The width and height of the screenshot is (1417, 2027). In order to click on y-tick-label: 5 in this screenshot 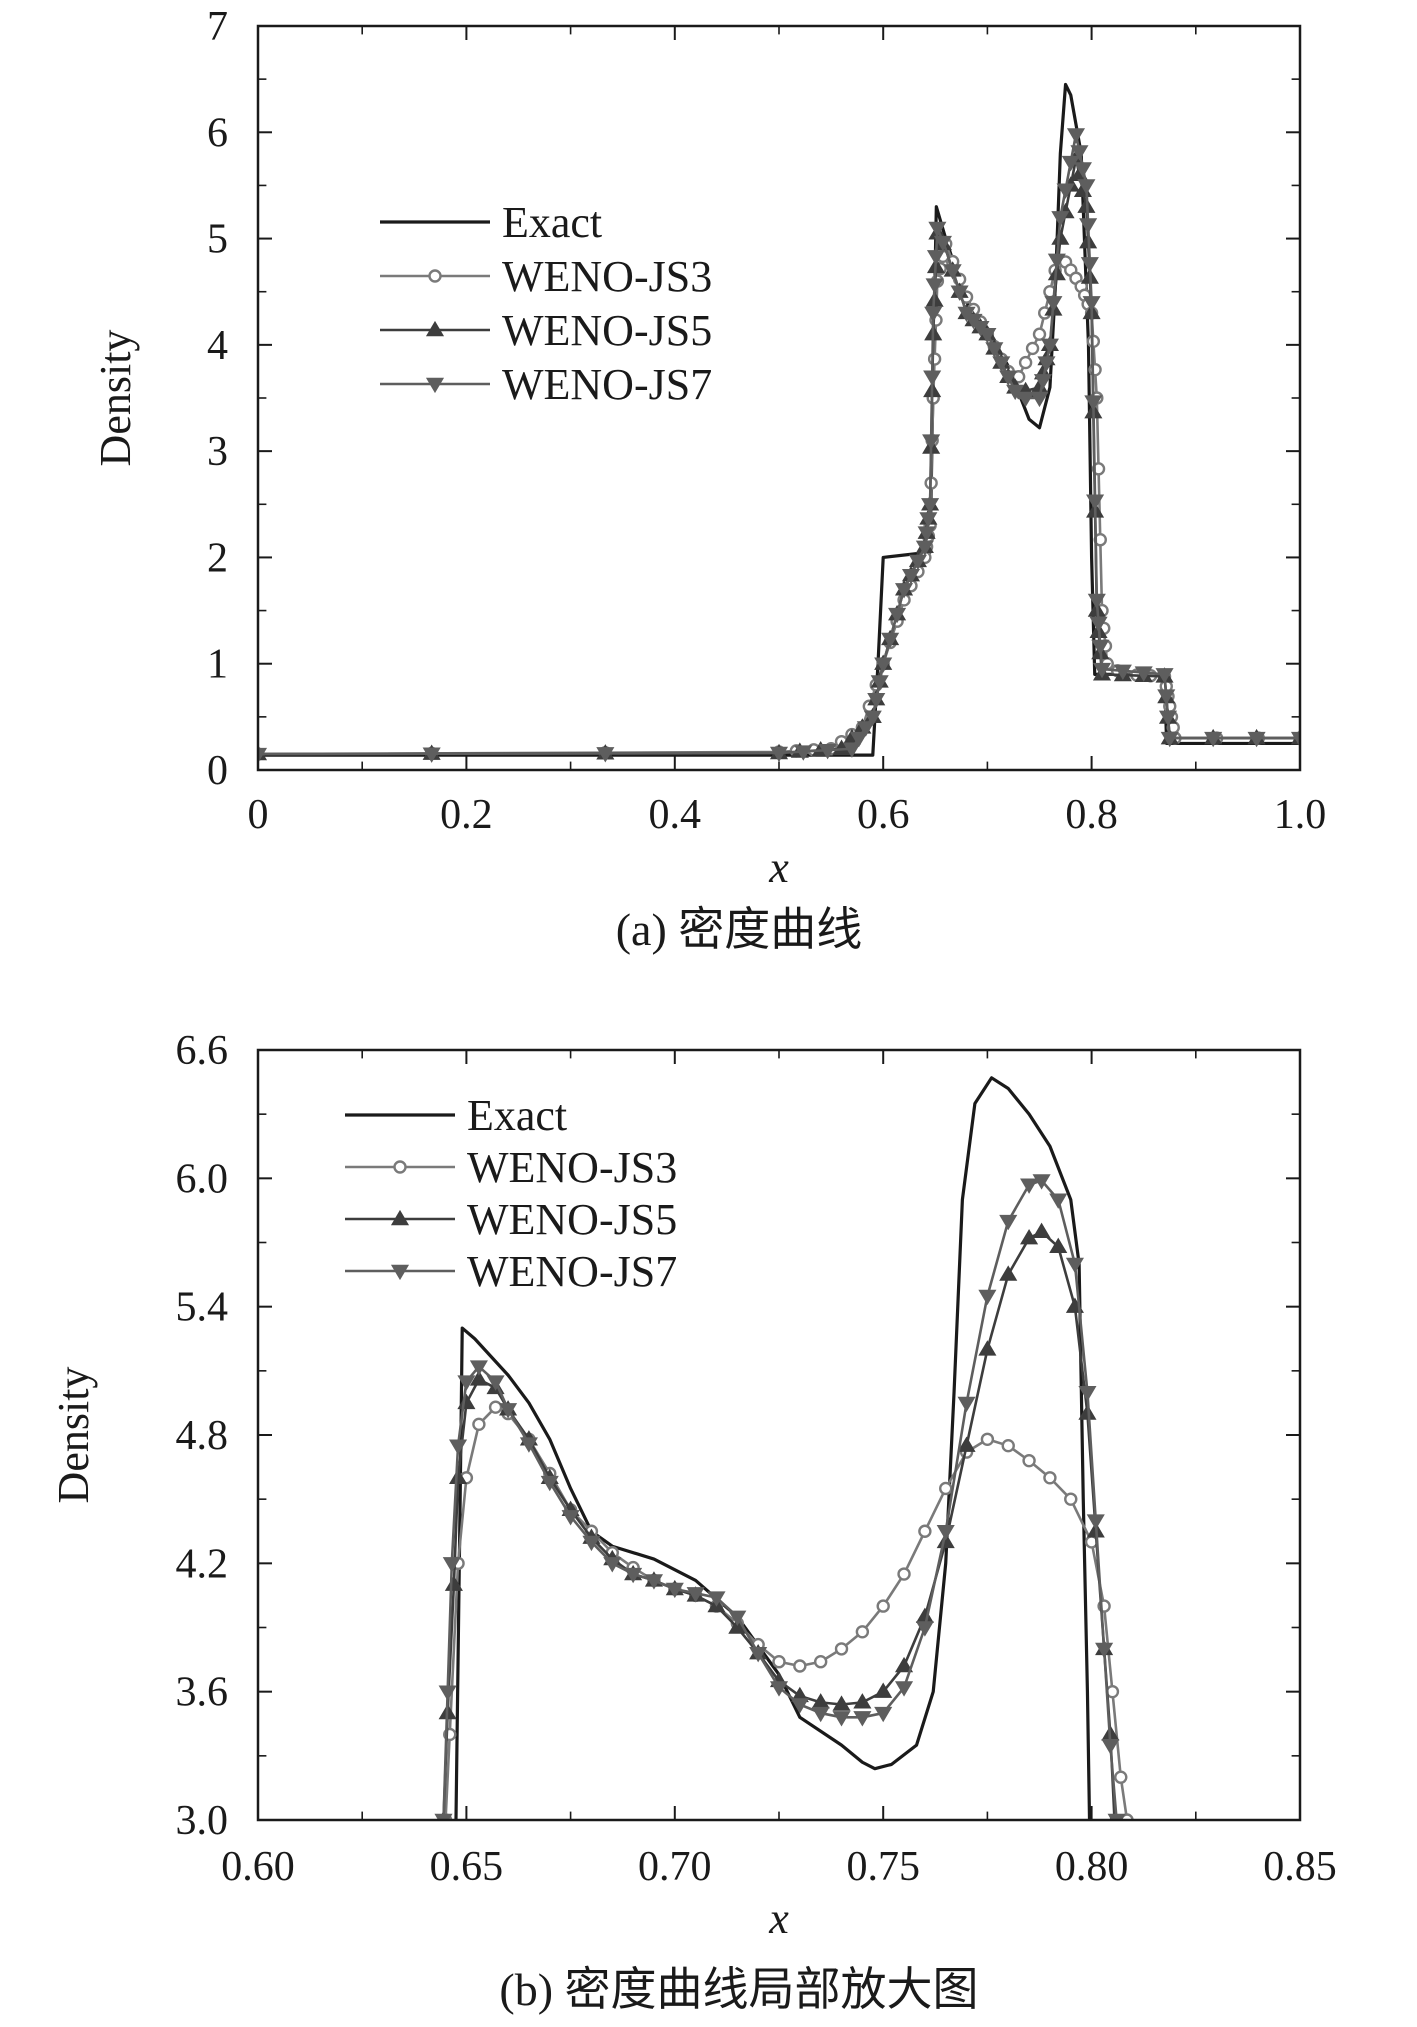, I will do `click(217, 240)`.